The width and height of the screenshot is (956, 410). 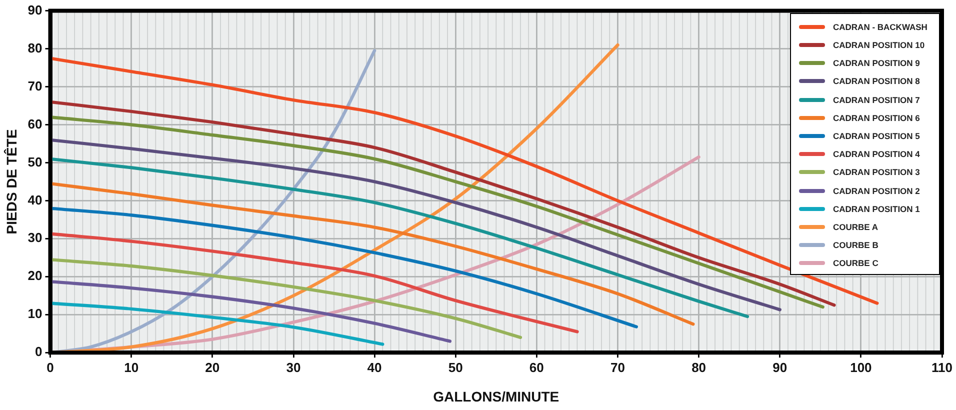 What do you see at coordinates (876, 117) in the screenshot?
I see `legend-label: CADRAN POSITION 6` at bounding box center [876, 117].